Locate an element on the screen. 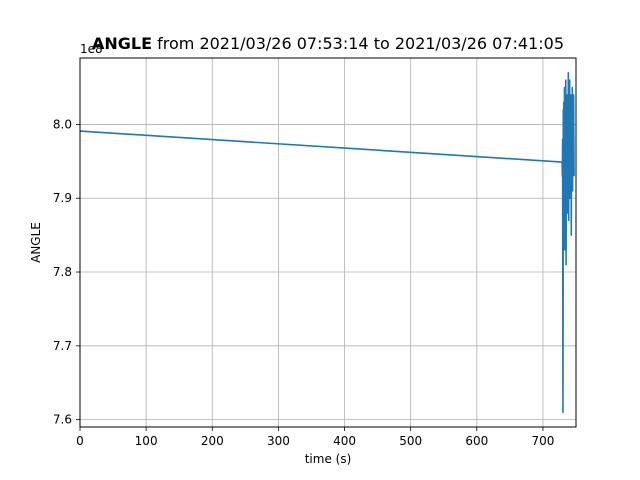 This screenshot has height=480, width=640. x-tick-label: 100 is located at coordinates (146, 441).